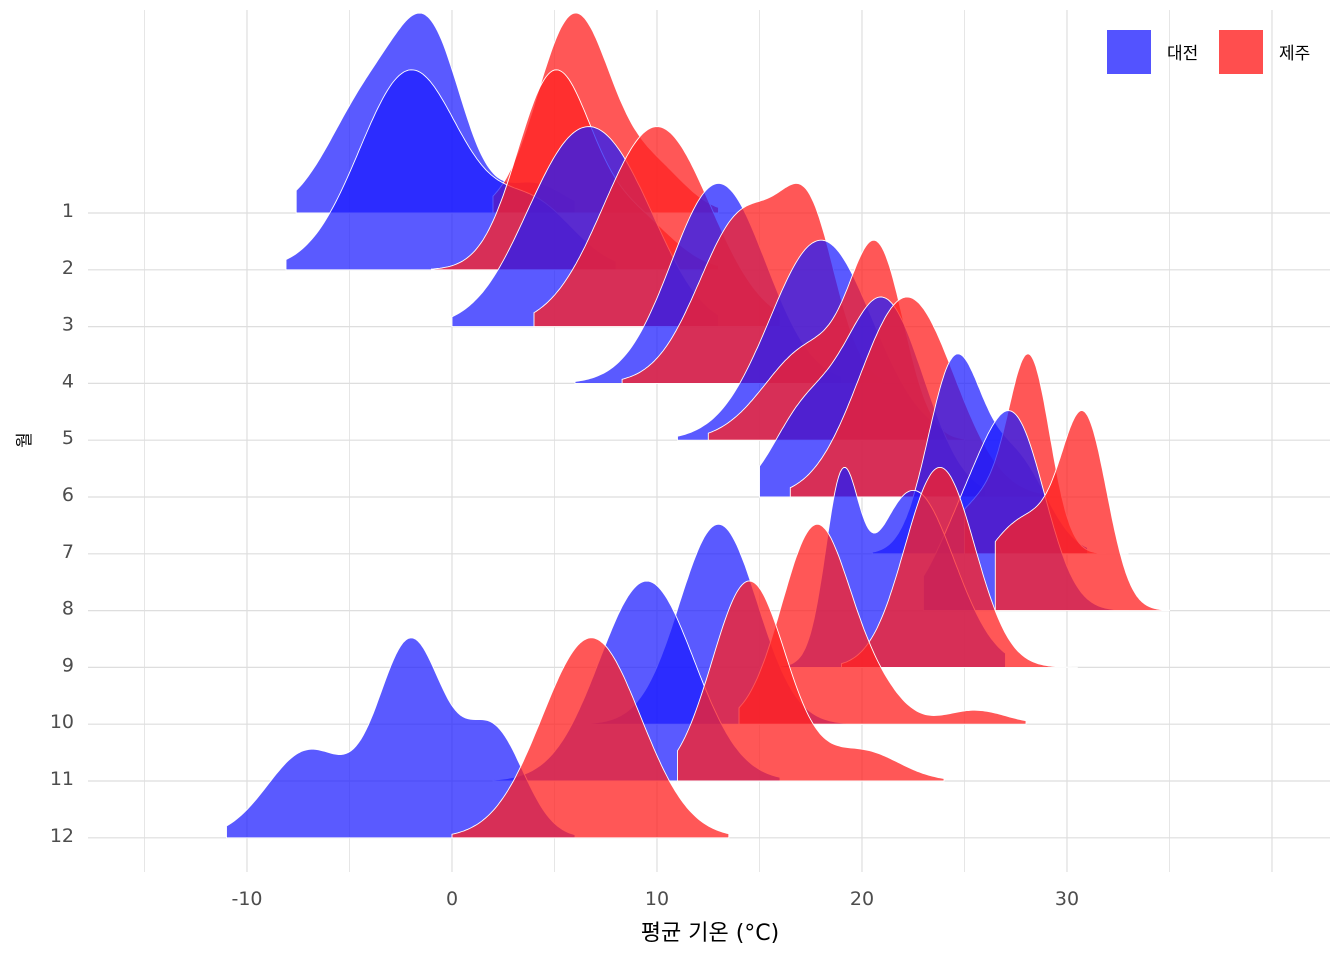 Image resolution: width=1344 pixels, height=960 pixels. What do you see at coordinates (68, 268) in the screenshot?
I see `y-tick-label: 2` at bounding box center [68, 268].